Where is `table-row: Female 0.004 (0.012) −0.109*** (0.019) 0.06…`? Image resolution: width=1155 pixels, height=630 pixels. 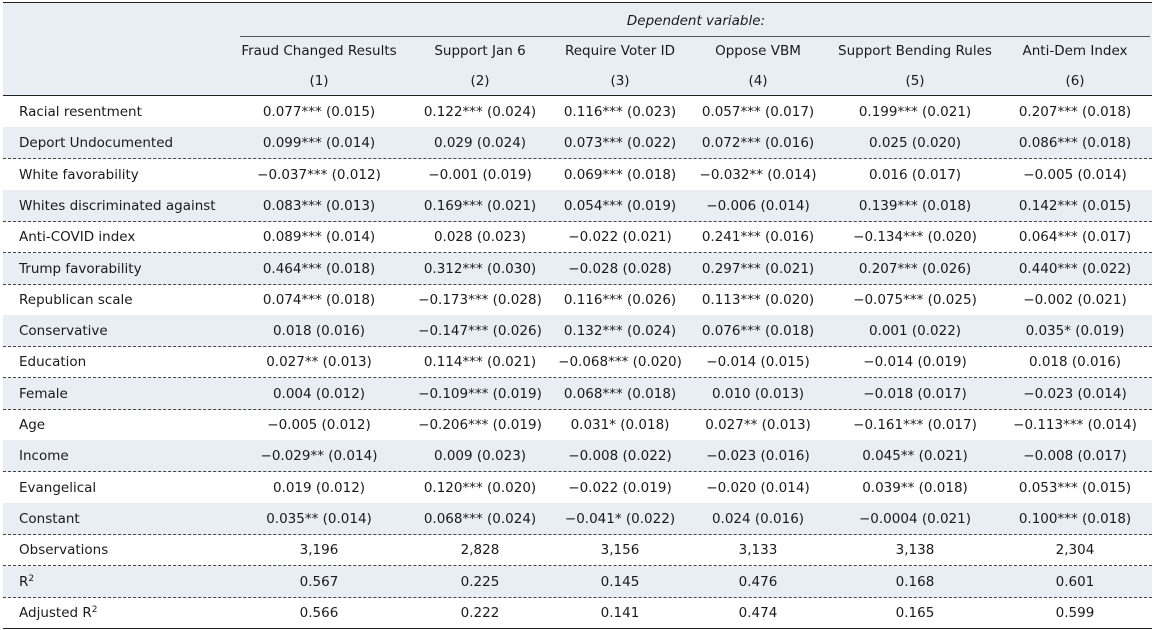 table-row: Female 0.004 (0.012) −0.109*** (0.019) 0.06… is located at coordinates (577, 393).